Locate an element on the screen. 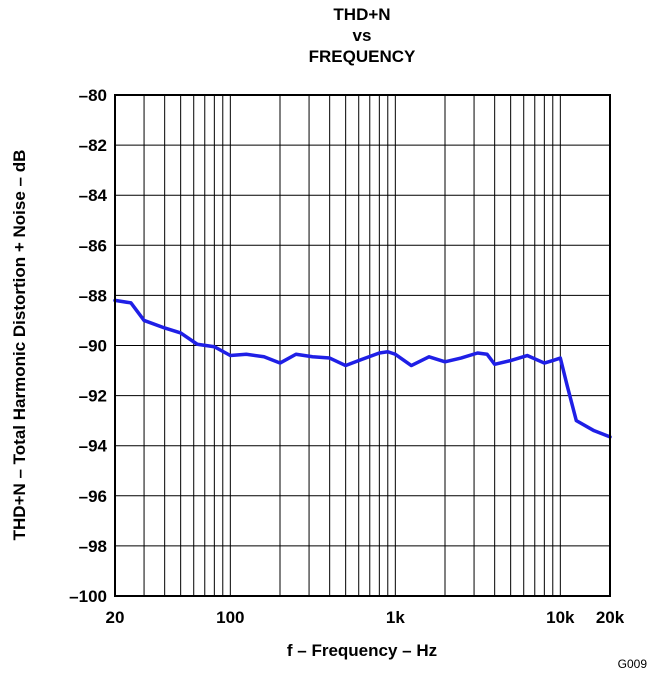 The width and height of the screenshot is (655, 674). chart-title: THD+N vs FREQUENCY is located at coordinates (362, 35).